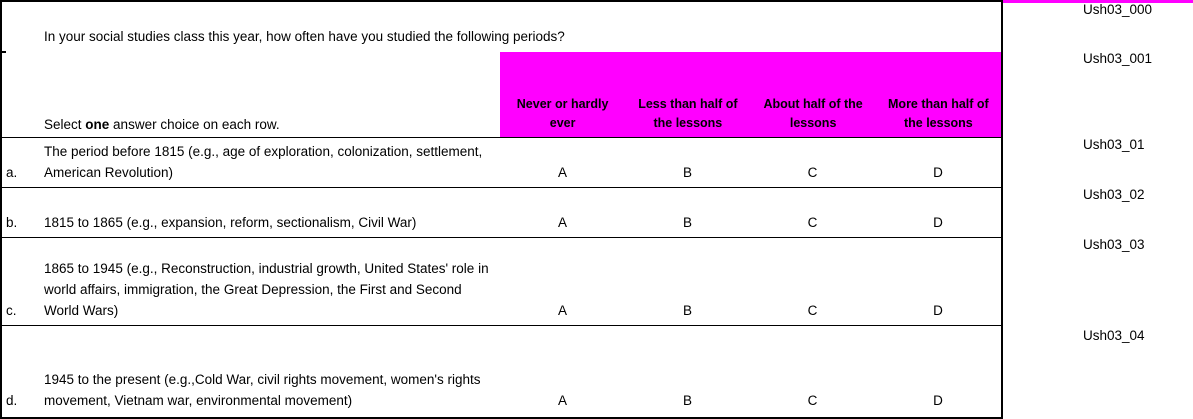 The width and height of the screenshot is (1193, 419). What do you see at coordinates (12, 222) in the screenshot?
I see `row-b-label: b.` at bounding box center [12, 222].